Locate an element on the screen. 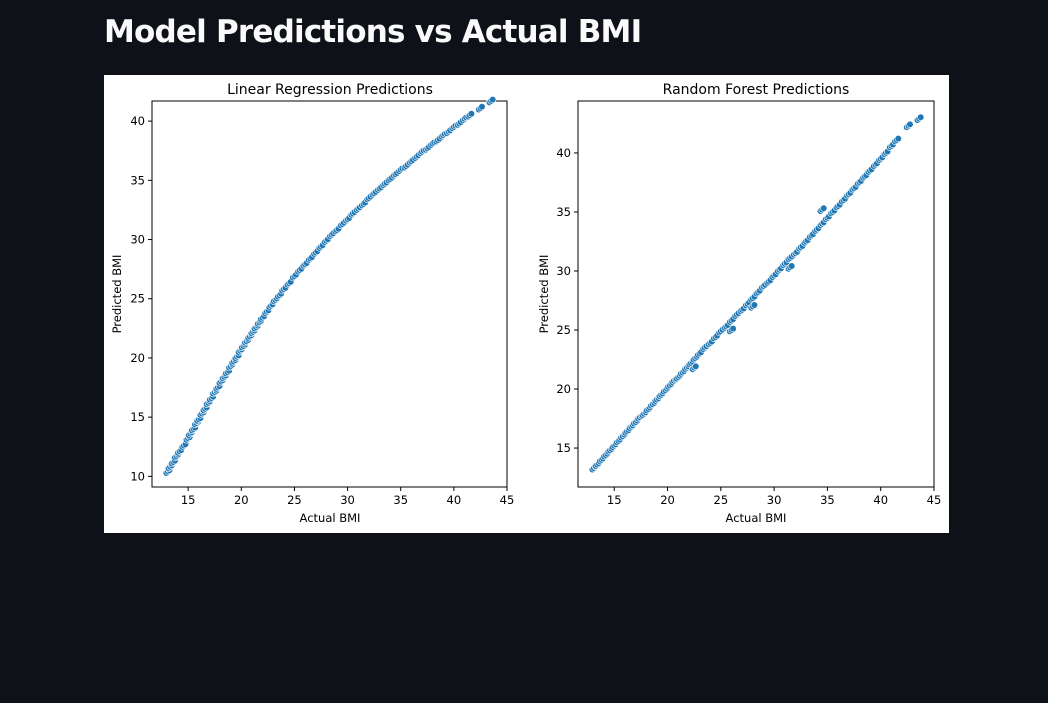 This screenshot has height=703, width=1048. chart-title: Linear Regression Predictions is located at coordinates (330, 90).